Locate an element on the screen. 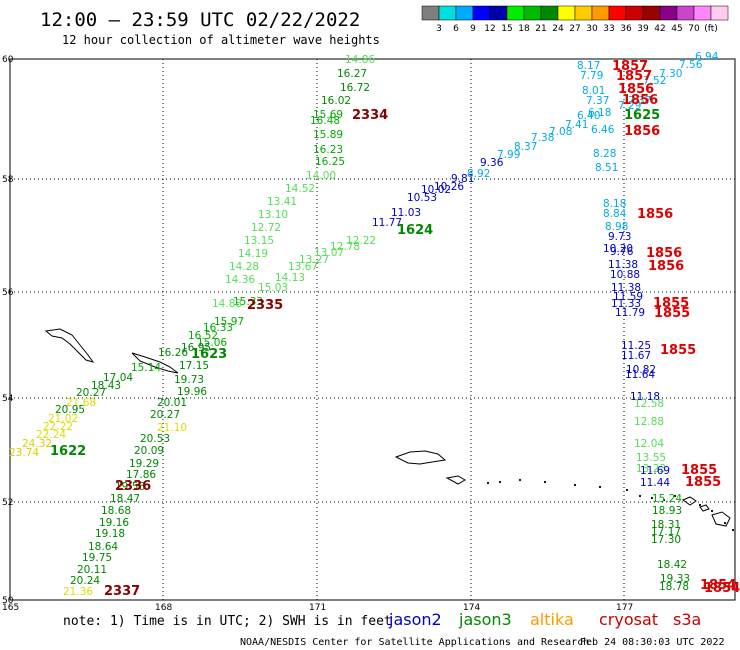  swh-label-left-track: 16.27 is located at coordinates (352, 74).